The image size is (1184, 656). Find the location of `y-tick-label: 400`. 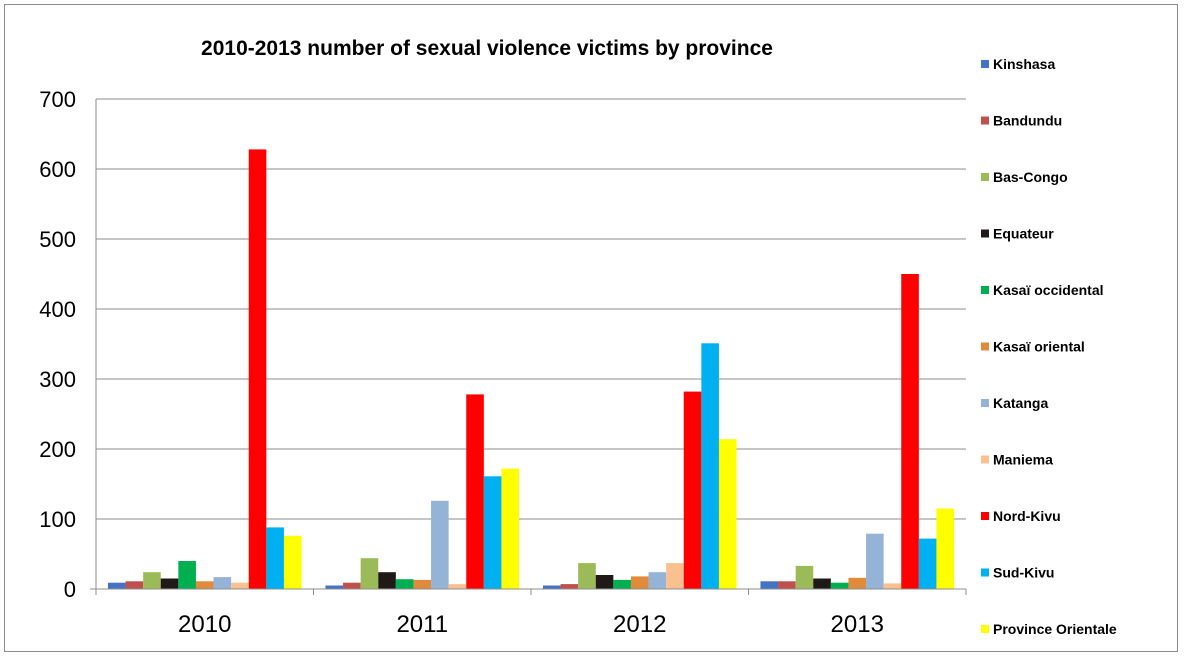

y-tick-label: 400 is located at coordinates (57, 309).